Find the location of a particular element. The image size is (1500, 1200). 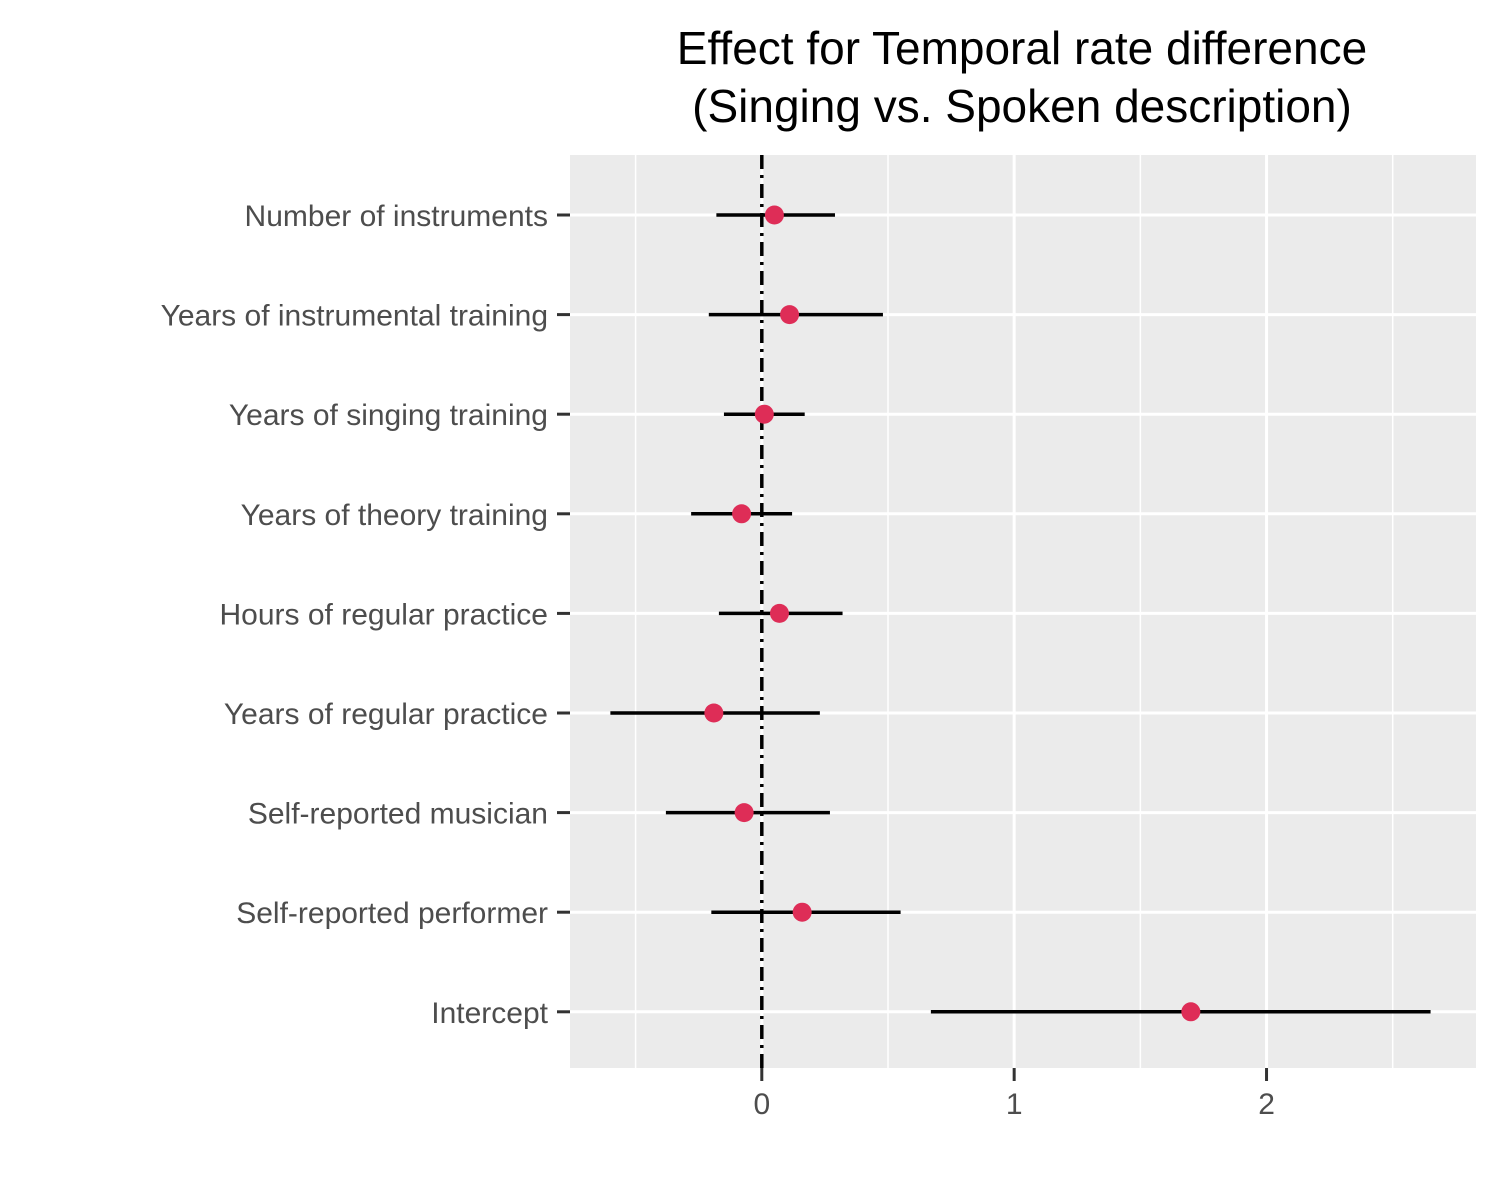

category-label-8: Intercept is located at coordinates (489, 1013).